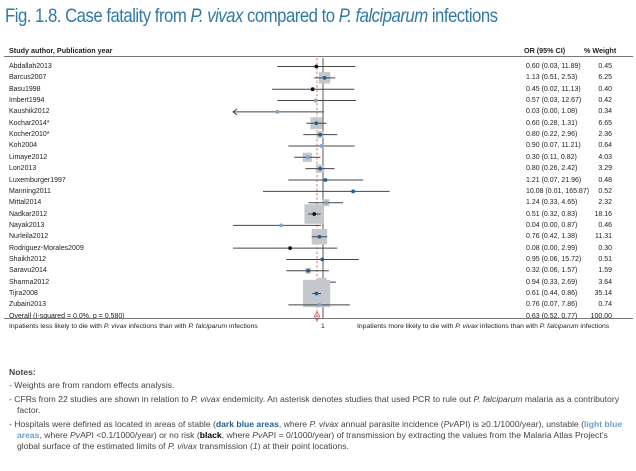  Describe the element at coordinates (552, 293) in the screenshot. I see `study-or-ci: 0.61 (0.44, 0.86)` at that location.